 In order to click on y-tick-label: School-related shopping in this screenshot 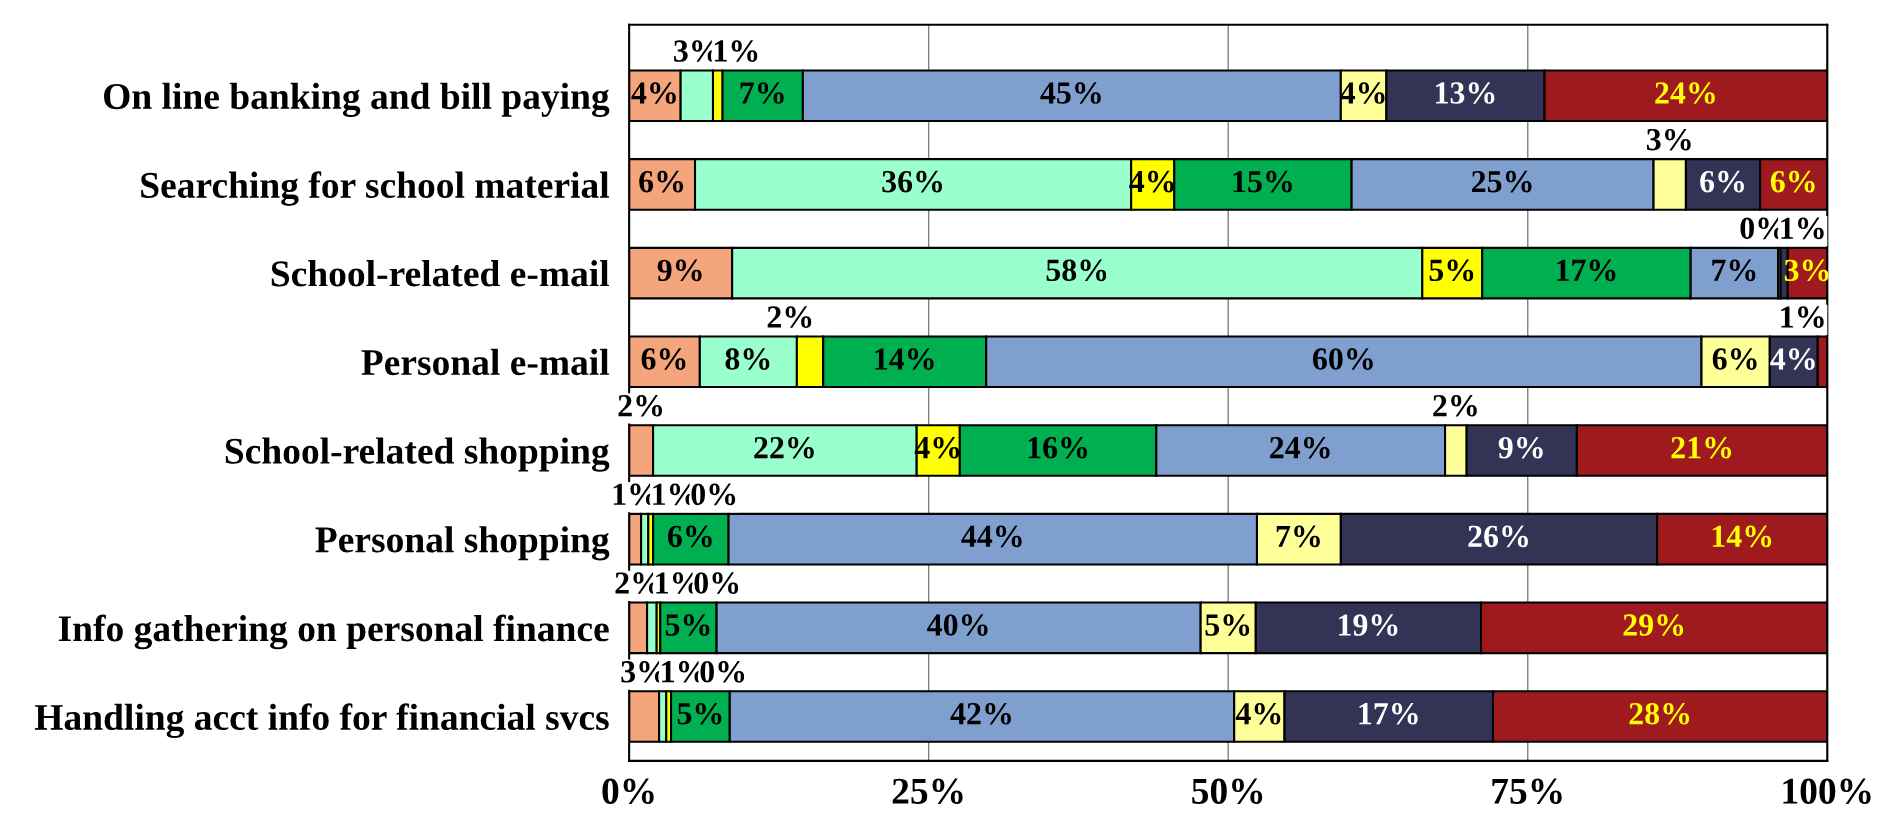, I will do `click(417, 454)`.